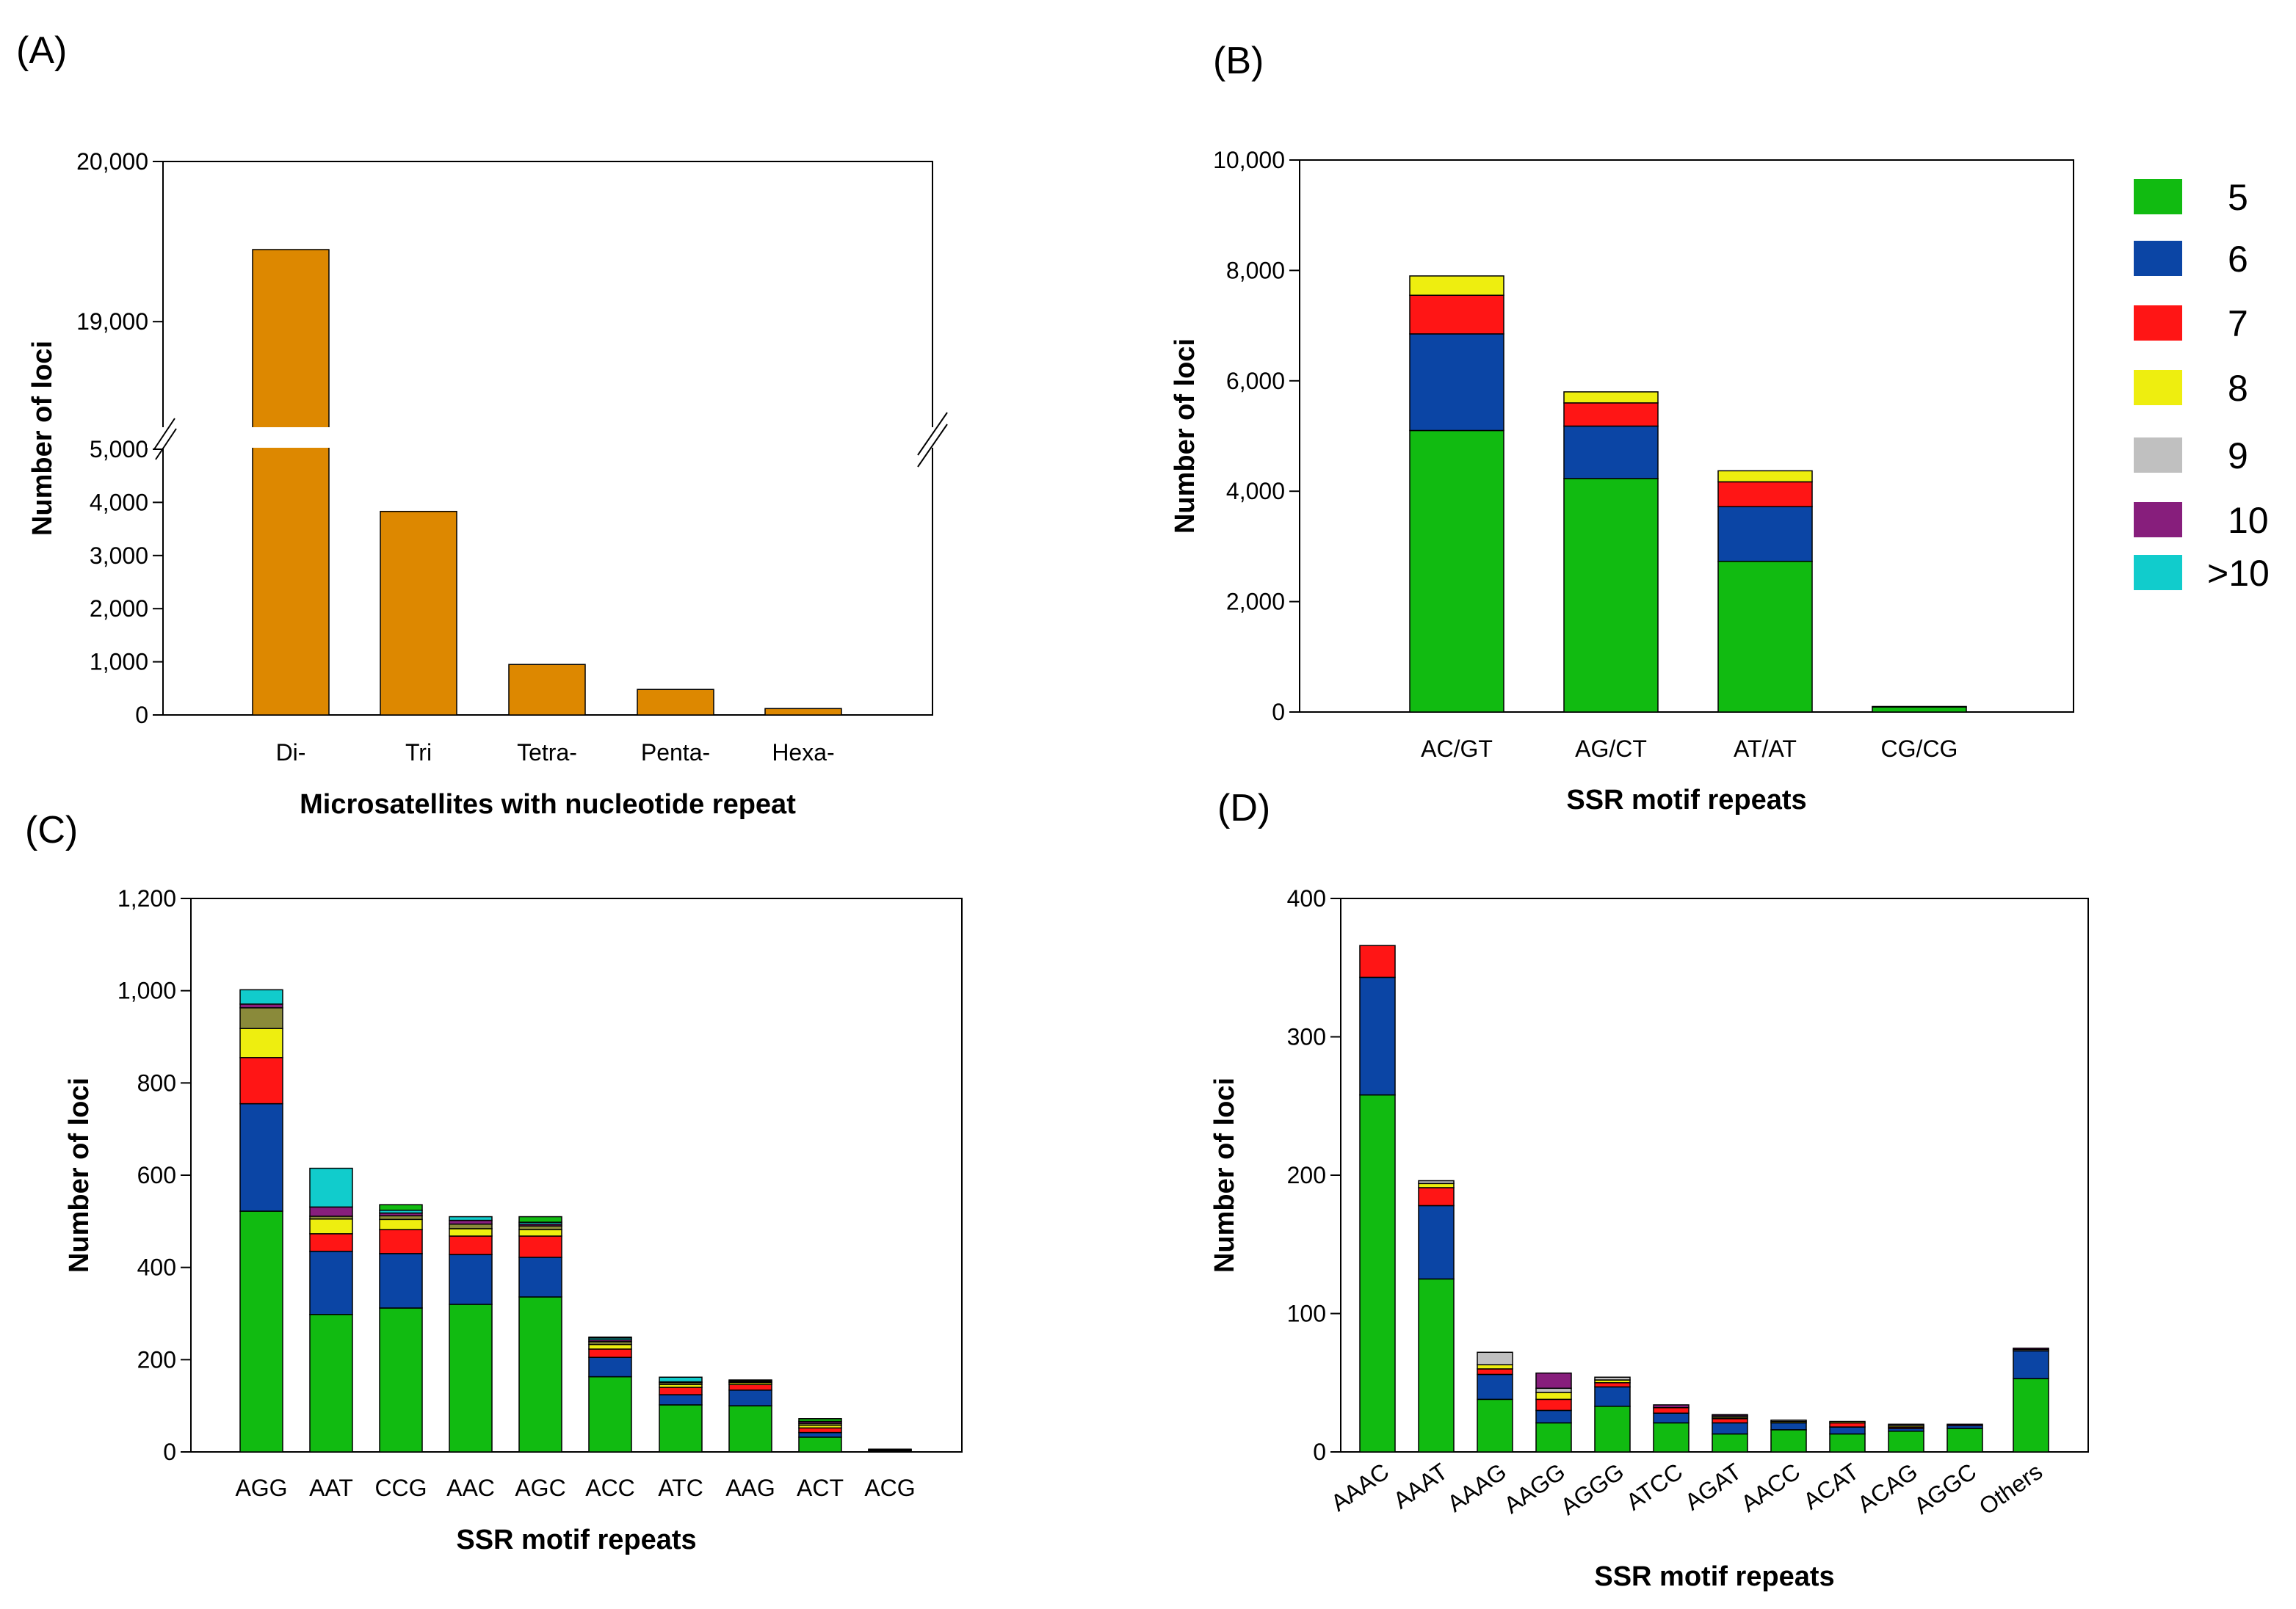 This screenshot has width=2296, height=1609. What do you see at coordinates (547, 752) in the screenshot?
I see `x-tick-label-a: Tetra-` at bounding box center [547, 752].